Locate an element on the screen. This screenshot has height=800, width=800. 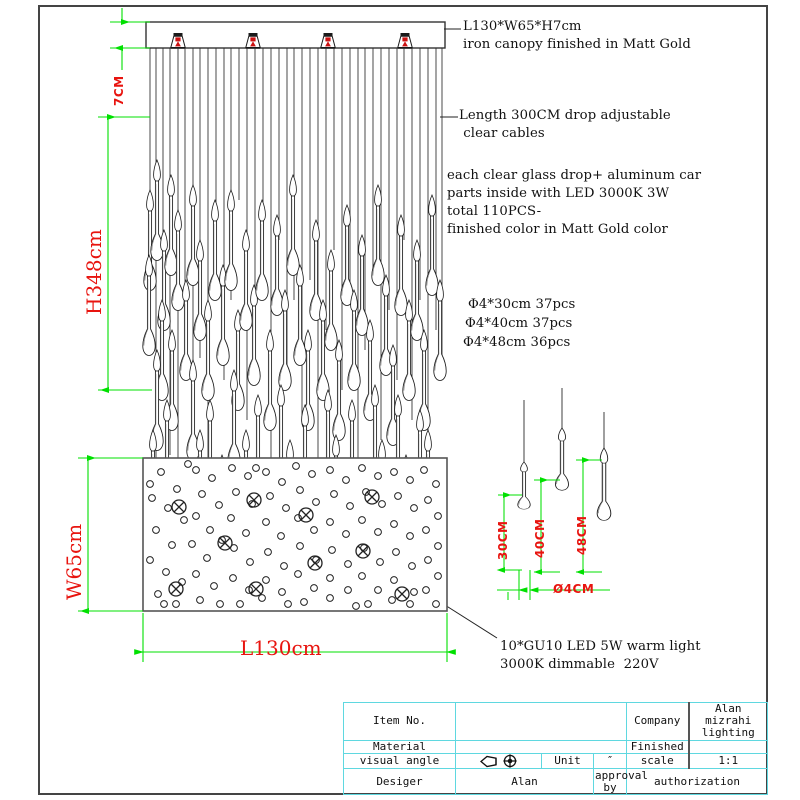
crosshair-circle-icon is located at coordinates (510, 761).